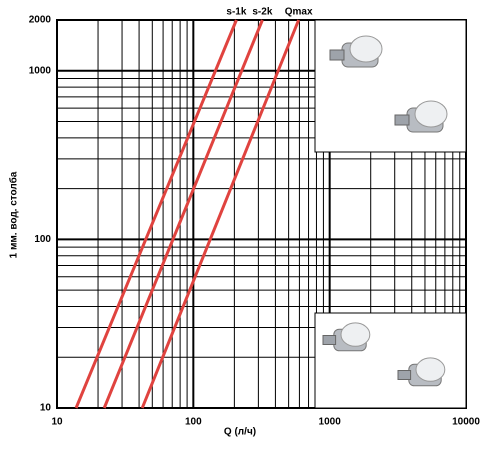 Image resolution: width=480 pixels, height=451 pixels. I want to click on y-tick-label: 100, so click(42, 239).